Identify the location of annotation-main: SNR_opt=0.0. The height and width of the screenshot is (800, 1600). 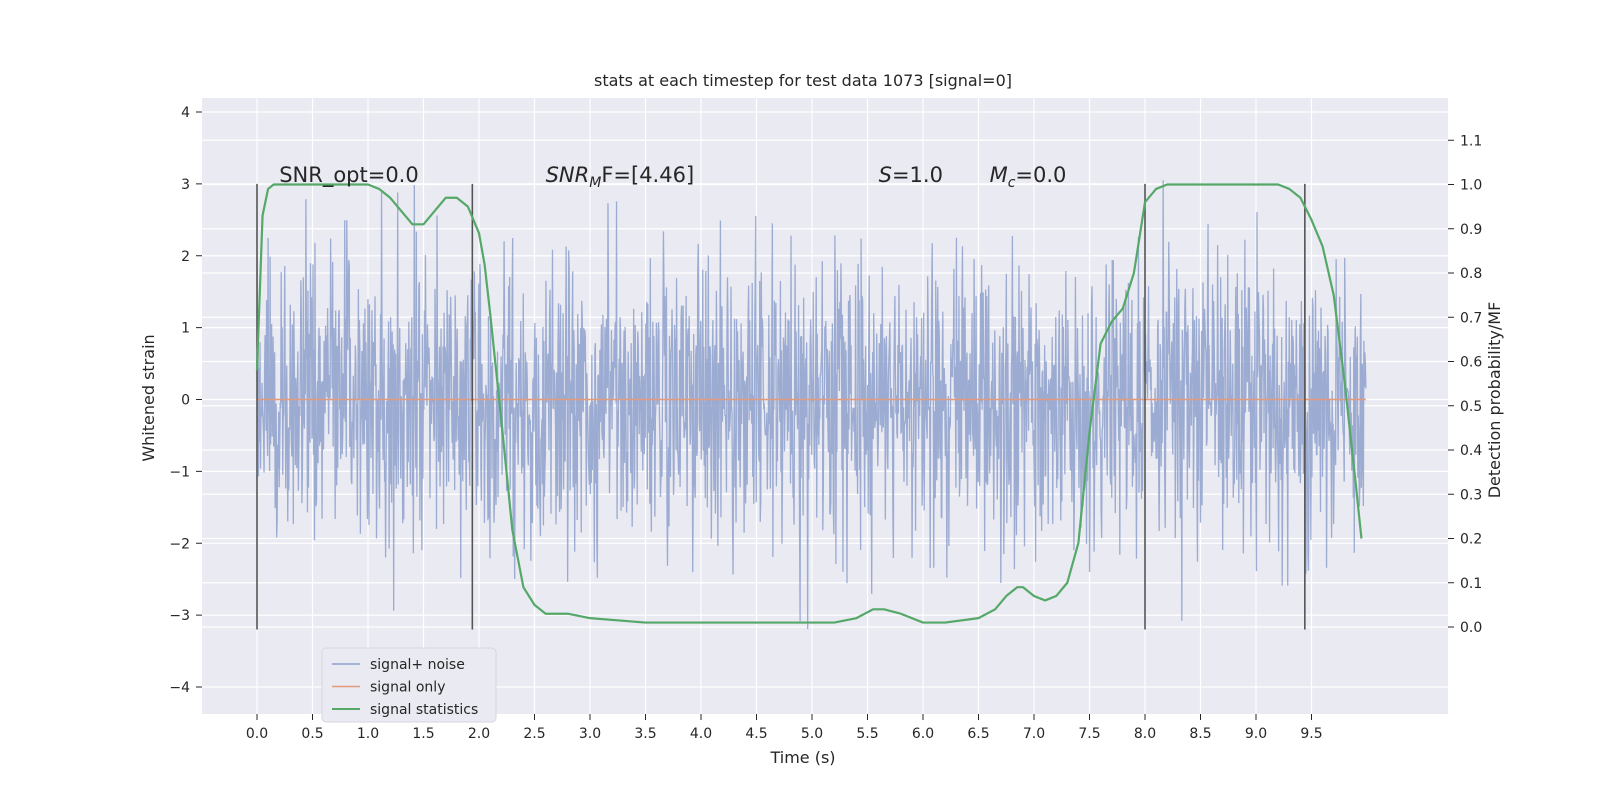
(349, 175).